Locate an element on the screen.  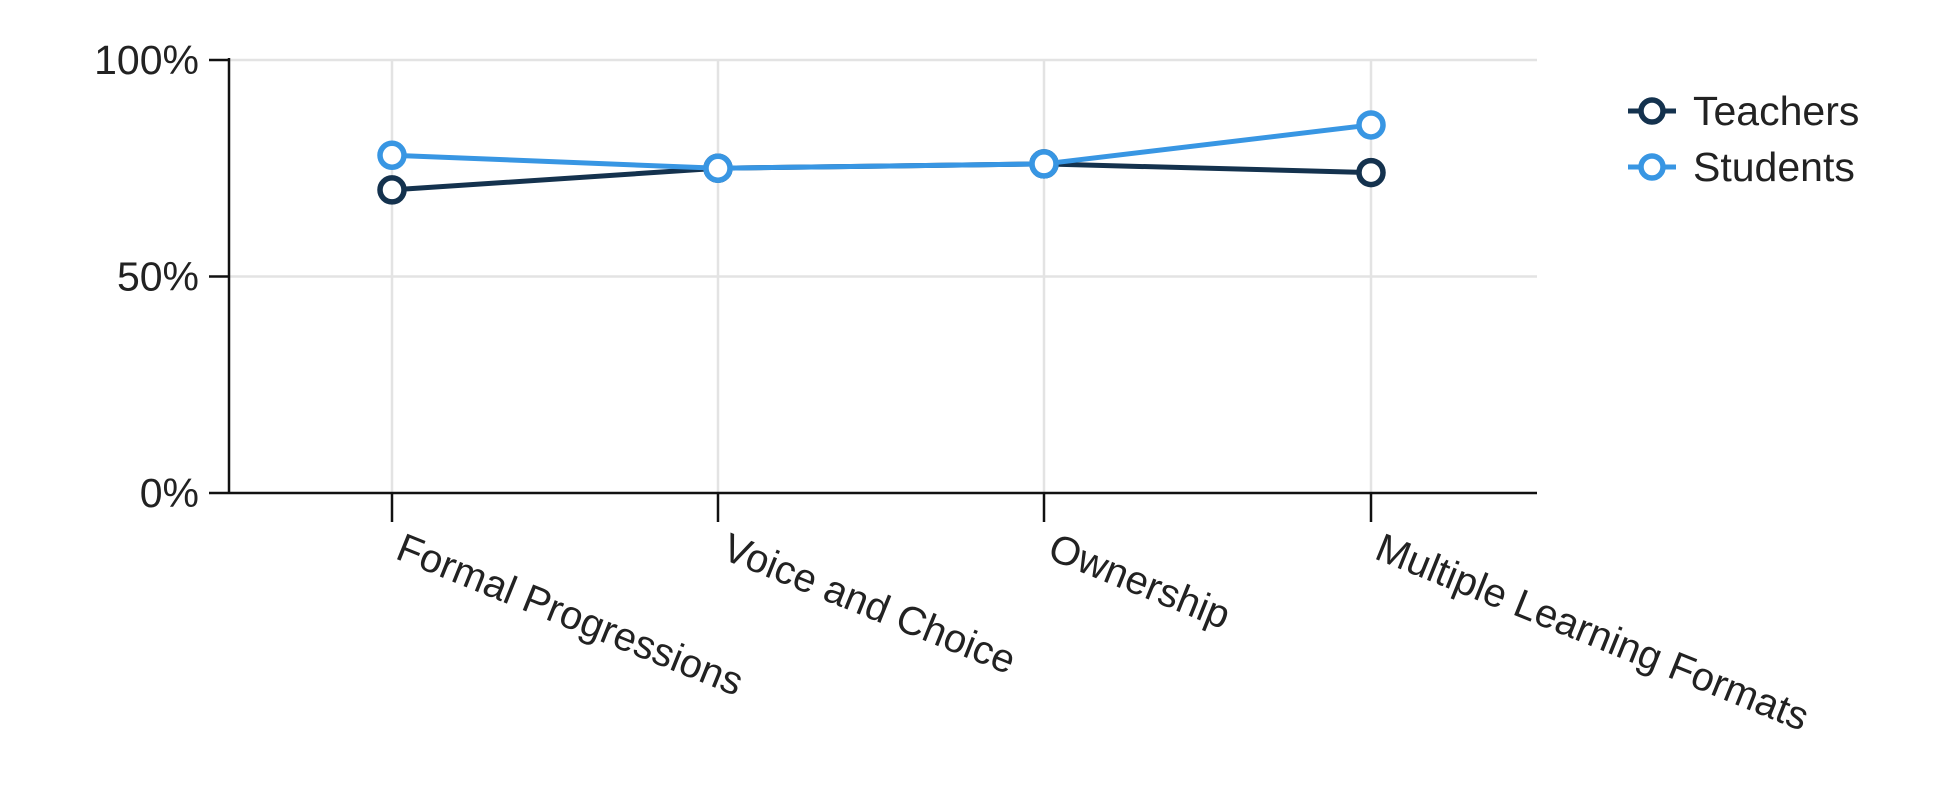
x-tick-label: Multiple Learning Formats is located at coordinates (1592, 633).